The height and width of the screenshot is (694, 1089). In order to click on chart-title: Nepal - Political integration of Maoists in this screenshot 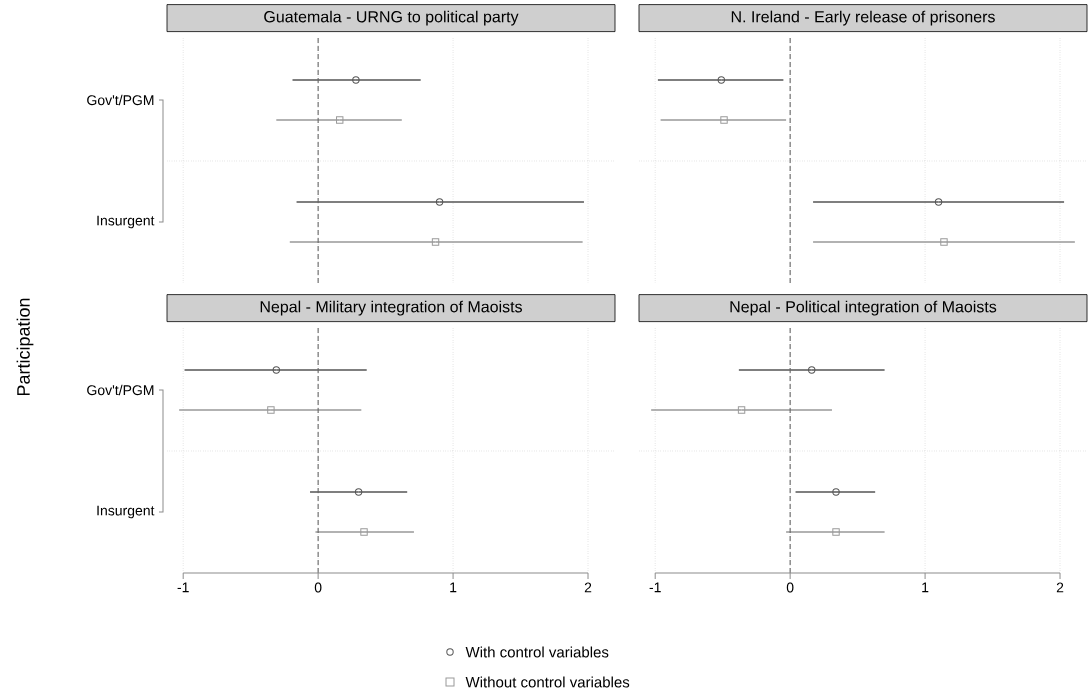, I will do `click(863, 308)`.